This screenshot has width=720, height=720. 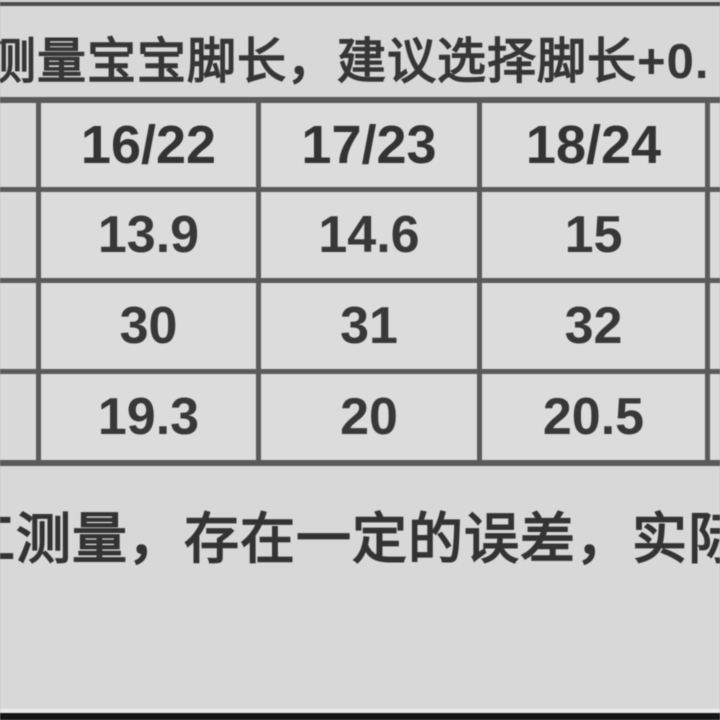 What do you see at coordinates (369, 145) in the screenshot?
I see `size-header-cell: 17/23` at bounding box center [369, 145].